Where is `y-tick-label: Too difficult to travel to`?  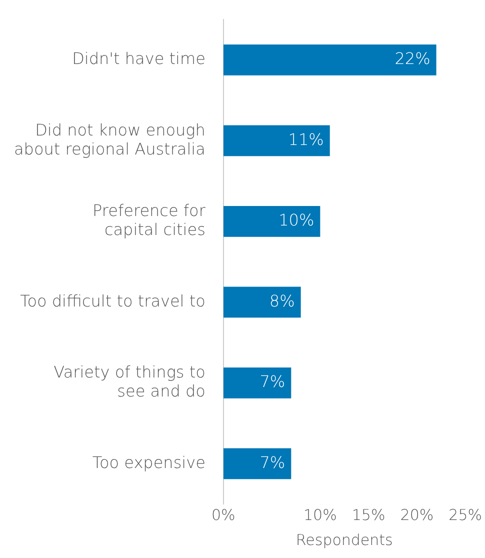 y-tick-label: Too difficult to travel to is located at coordinates (113, 300).